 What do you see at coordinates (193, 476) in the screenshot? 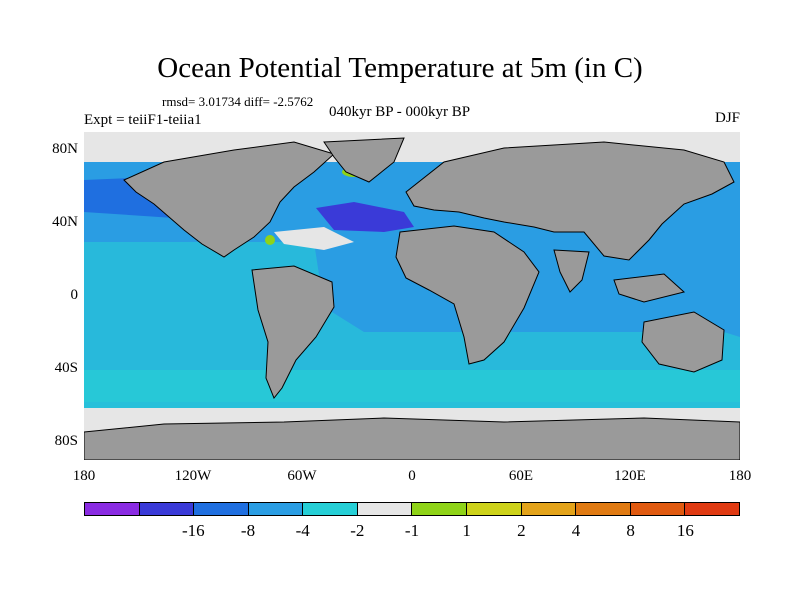
I see `x-tick-label: 120W` at bounding box center [193, 476].